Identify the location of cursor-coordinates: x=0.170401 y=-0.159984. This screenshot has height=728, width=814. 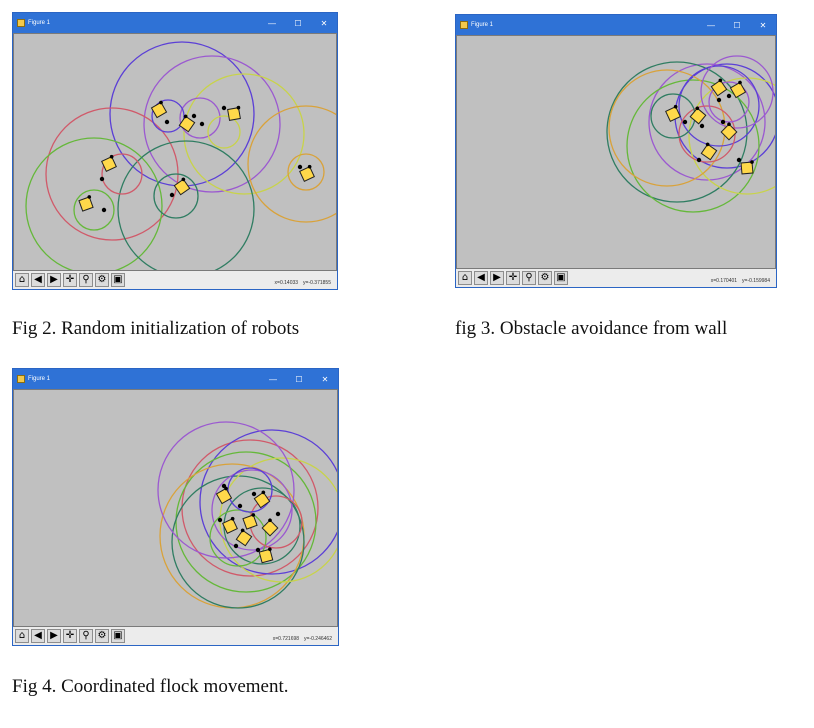
(738, 281).